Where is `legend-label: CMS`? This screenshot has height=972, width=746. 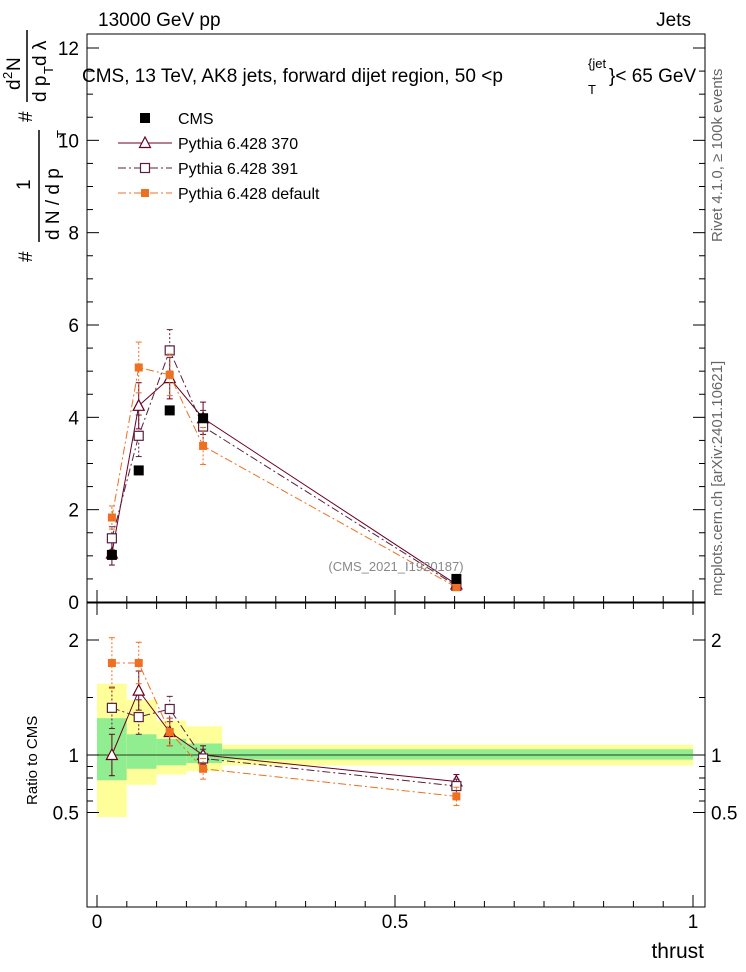 legend-label: CMS is located at coordinates (196, 119).